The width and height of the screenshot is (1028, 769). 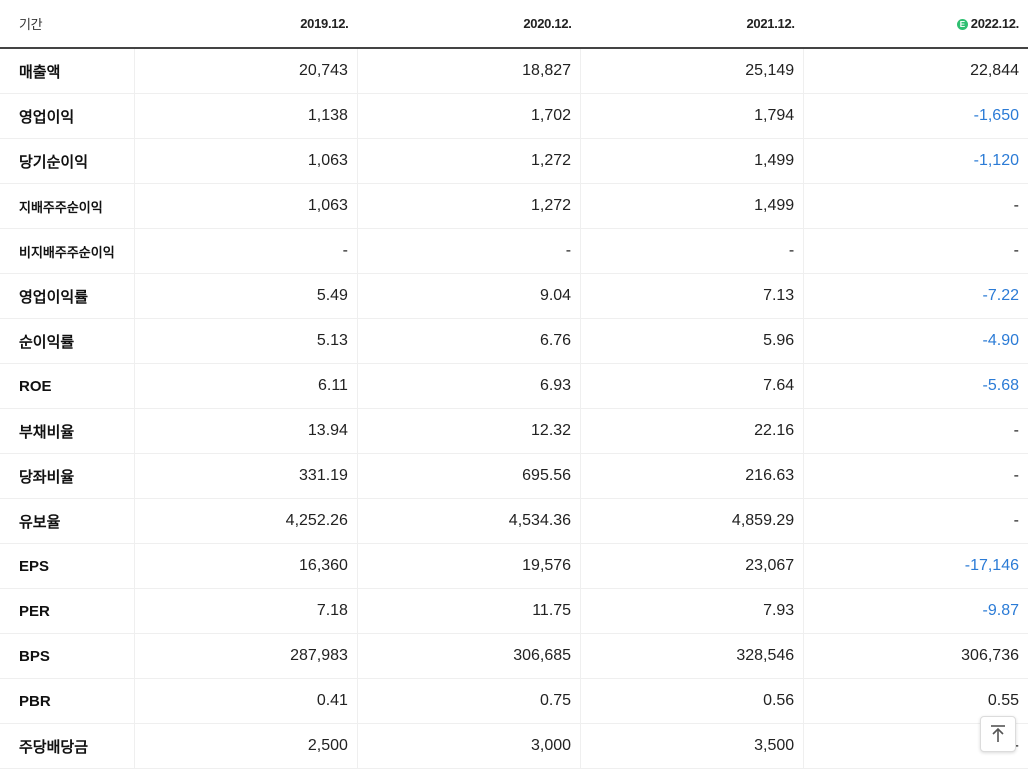 What do you see at coordinates (468, 476) in the screenshot?
I see `value-cell: 695.56` at bounding box center [468, 476].